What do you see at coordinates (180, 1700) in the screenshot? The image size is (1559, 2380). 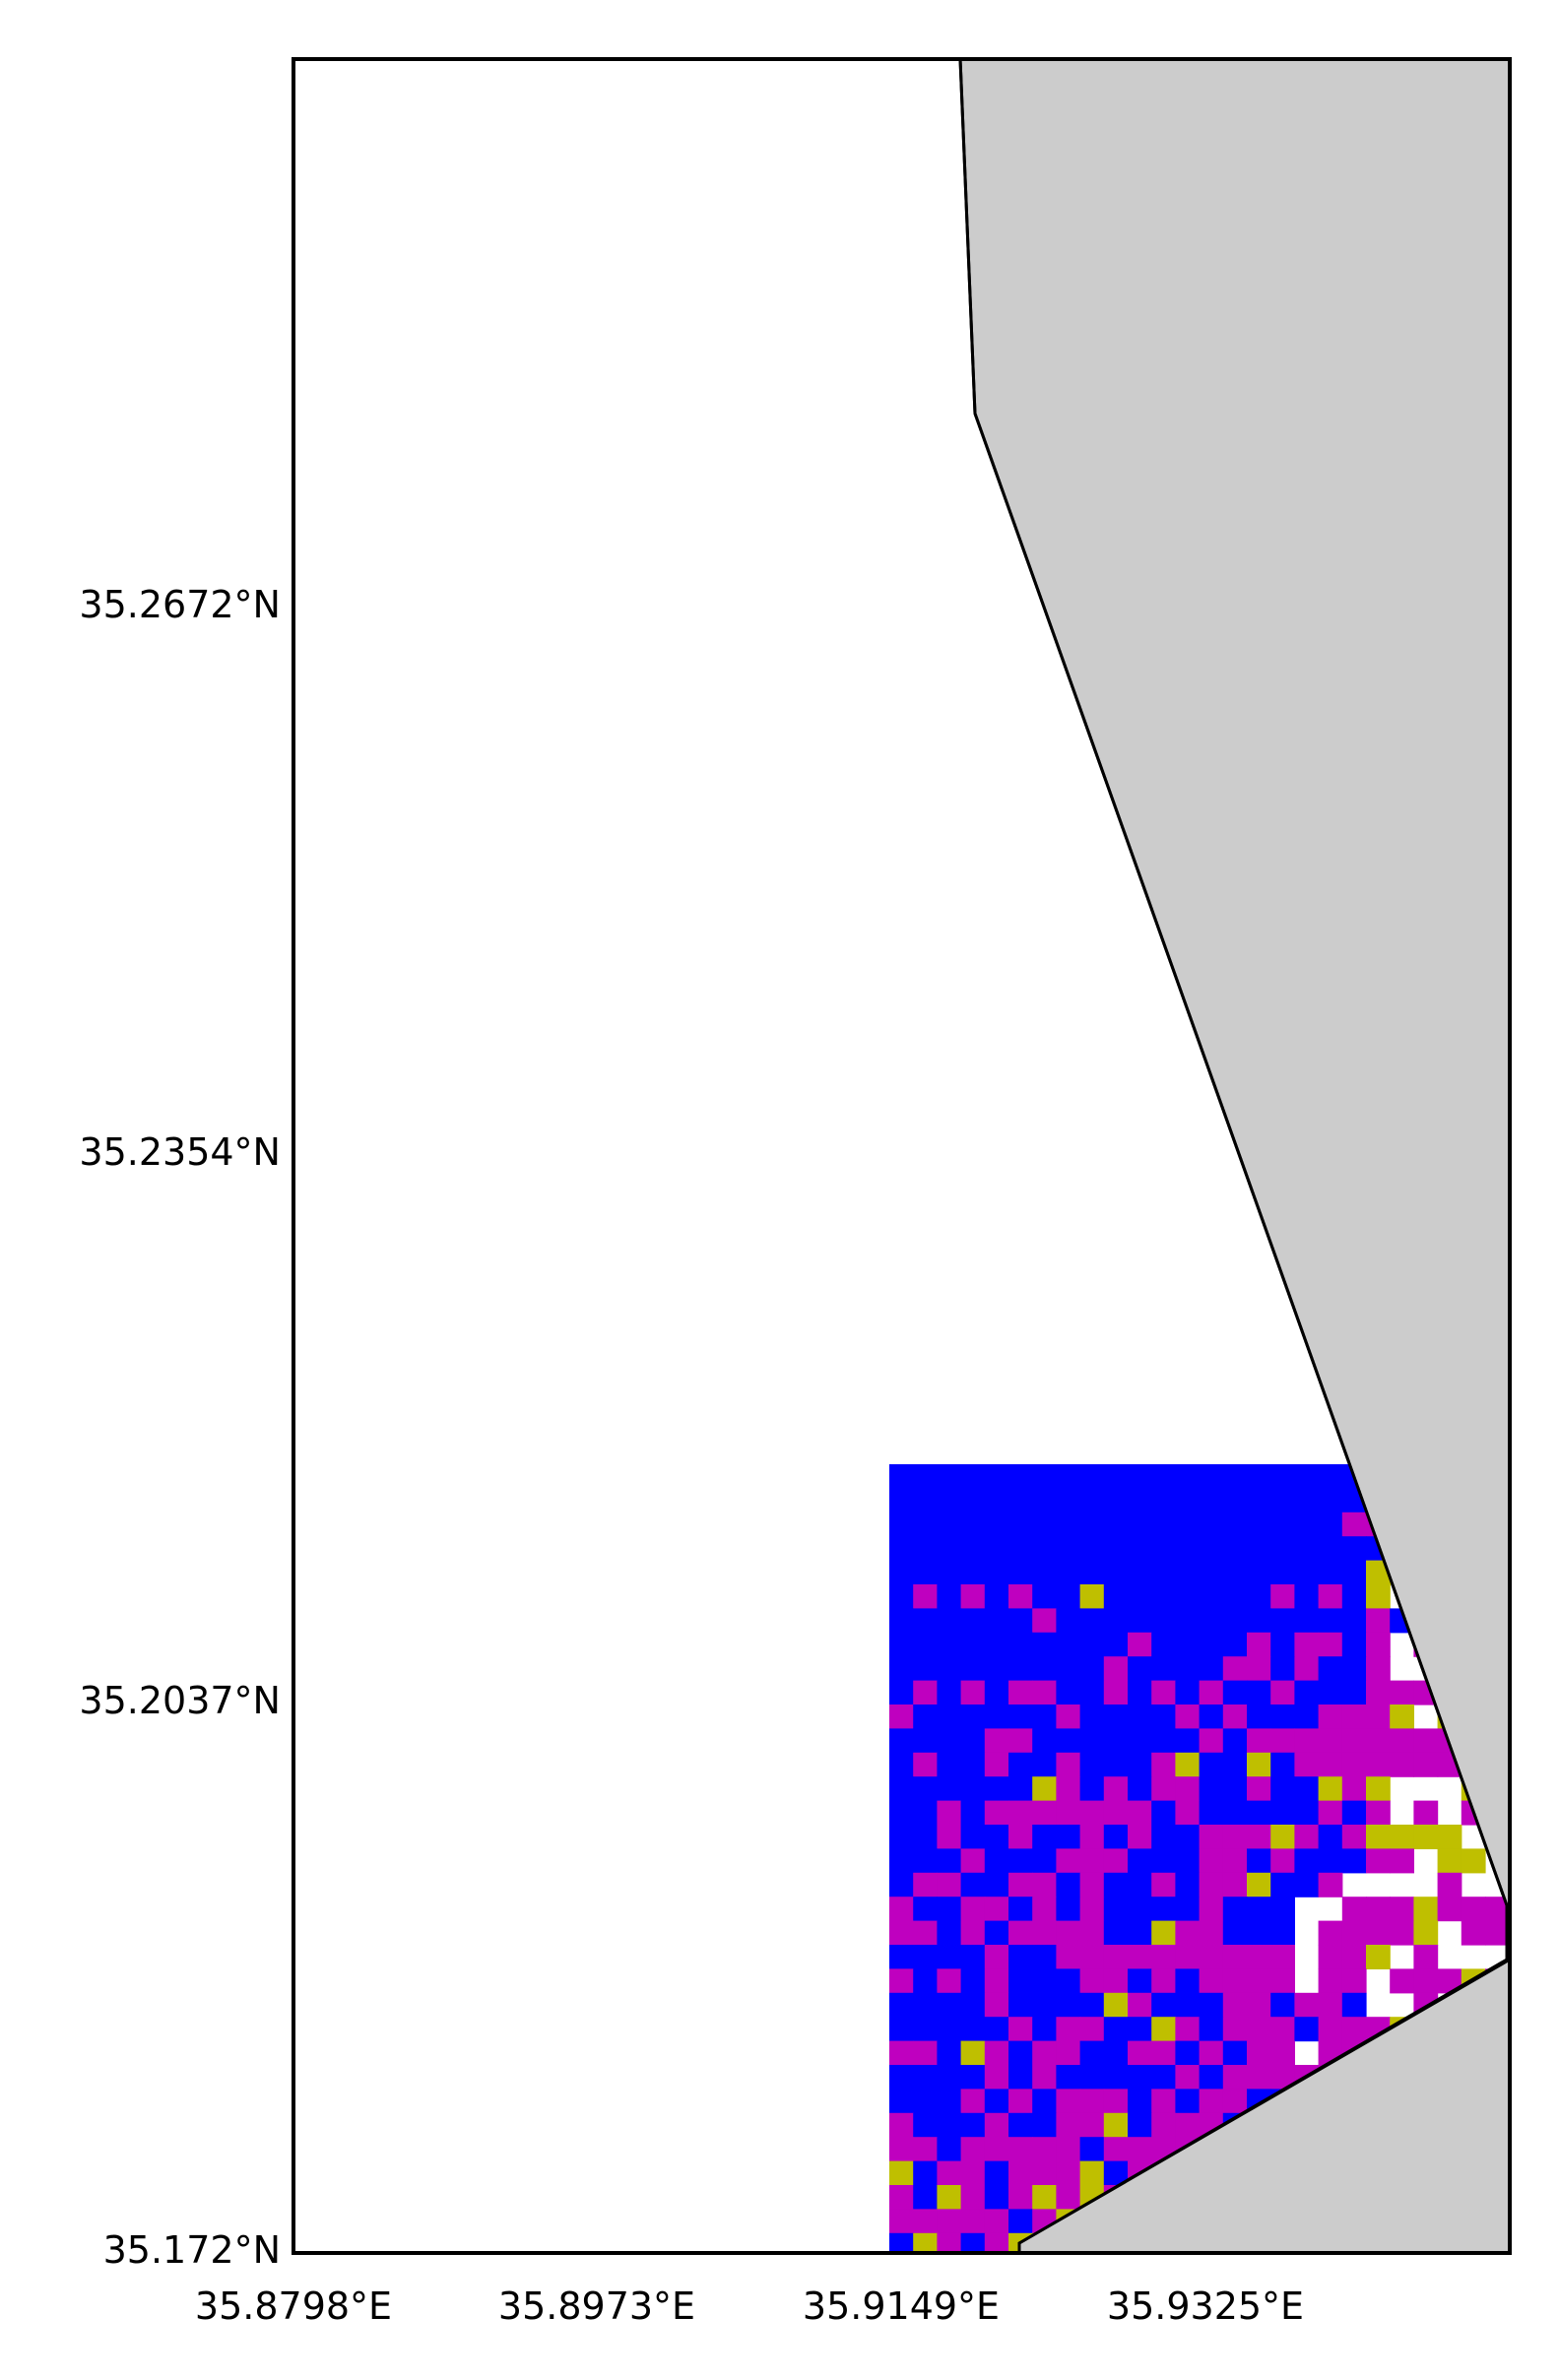 I see `y-tick-label: 35.2037°N` at bounding box center [180, 1700].